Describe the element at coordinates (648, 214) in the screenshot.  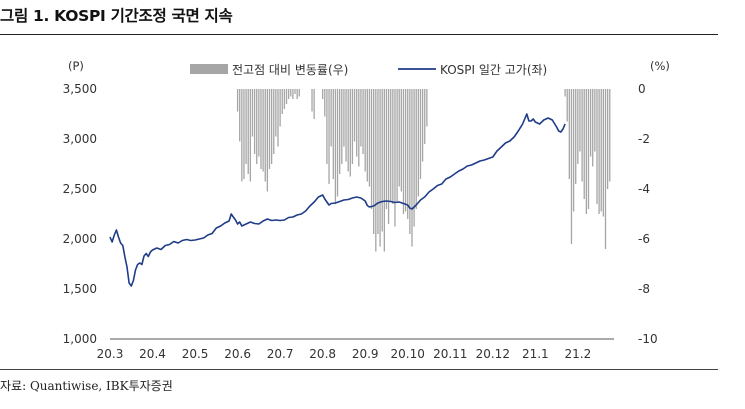
I see `right-axis-ticks: 0 -2 -4 -6 -8 -10` at that location.